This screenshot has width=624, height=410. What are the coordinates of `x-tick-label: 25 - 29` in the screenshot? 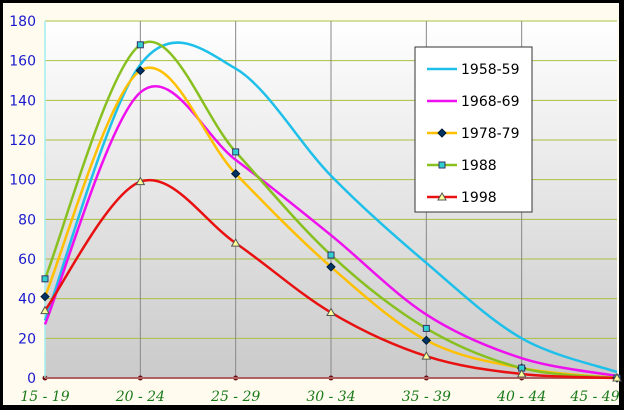 It's located at (235, 397).